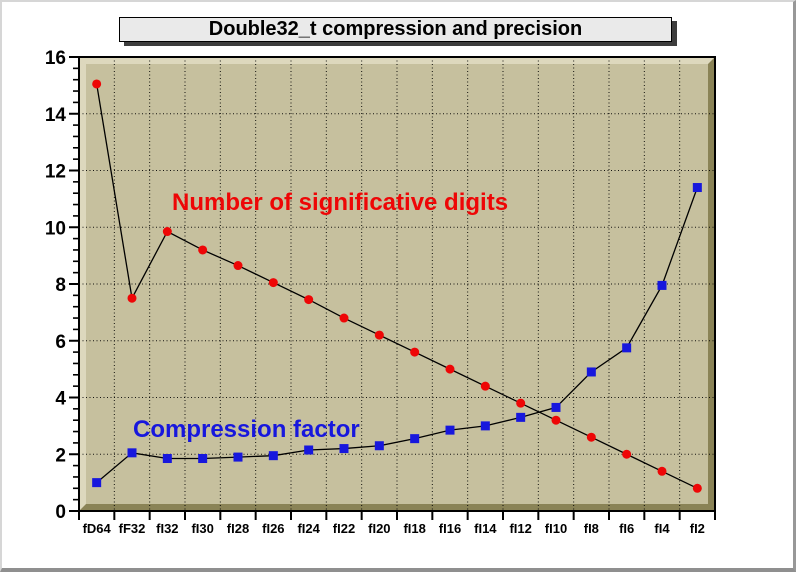 This screenshot has width=796, height=572. I want to click on x-axis-category-label: fI26, so click(273, 528).